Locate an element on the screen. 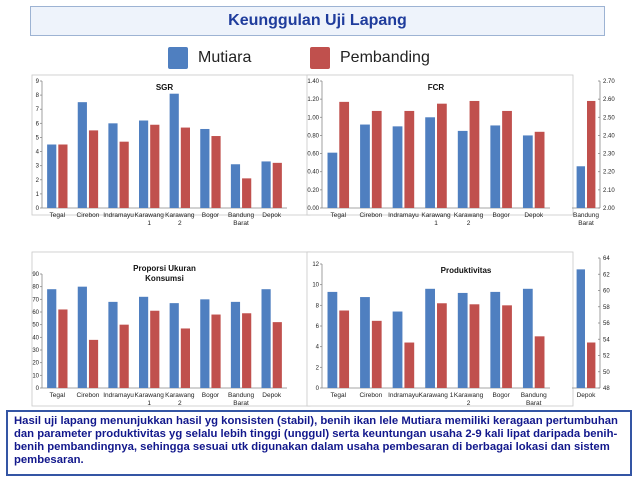 The height and width of the screenshot is (480, 640). y-tick-label: 62 is located at coordinates (606, 275).